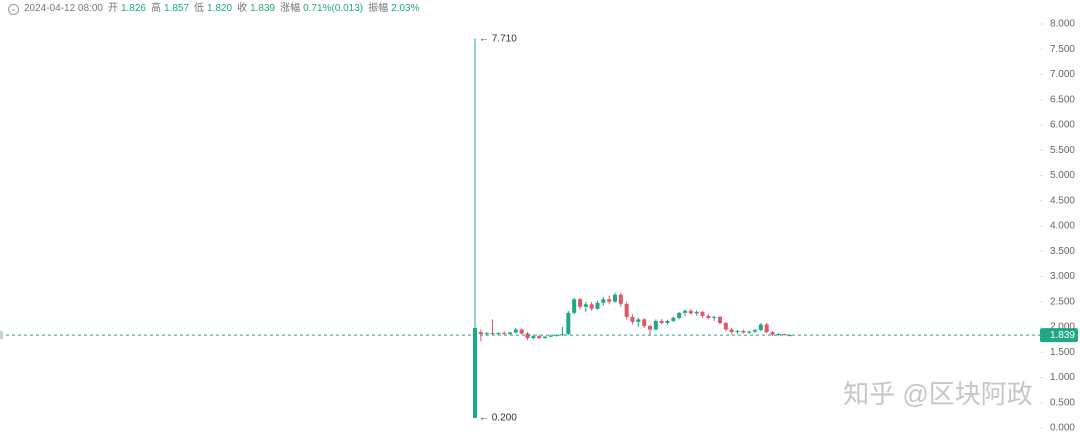  I want to click on y-tick-label: 0.000, so click(1062, 428).